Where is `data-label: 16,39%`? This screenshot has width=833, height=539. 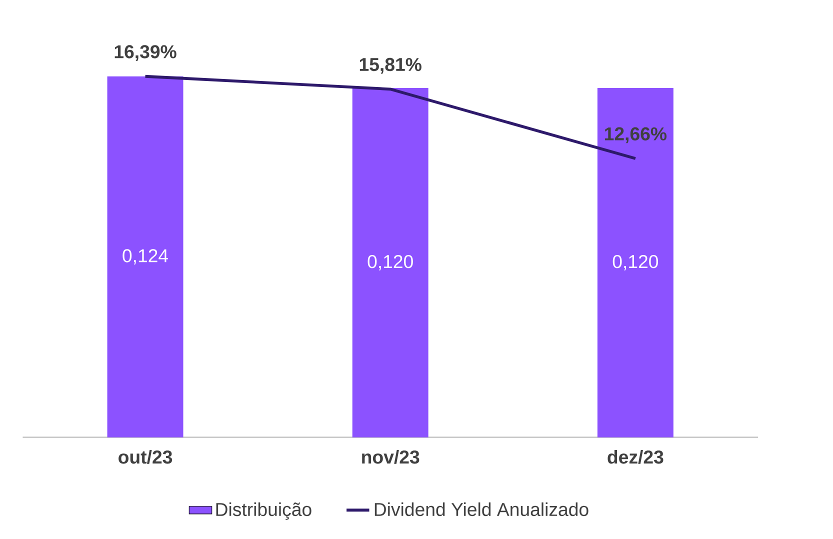 data-label: 16,39% is located at coordinates (145, 53).